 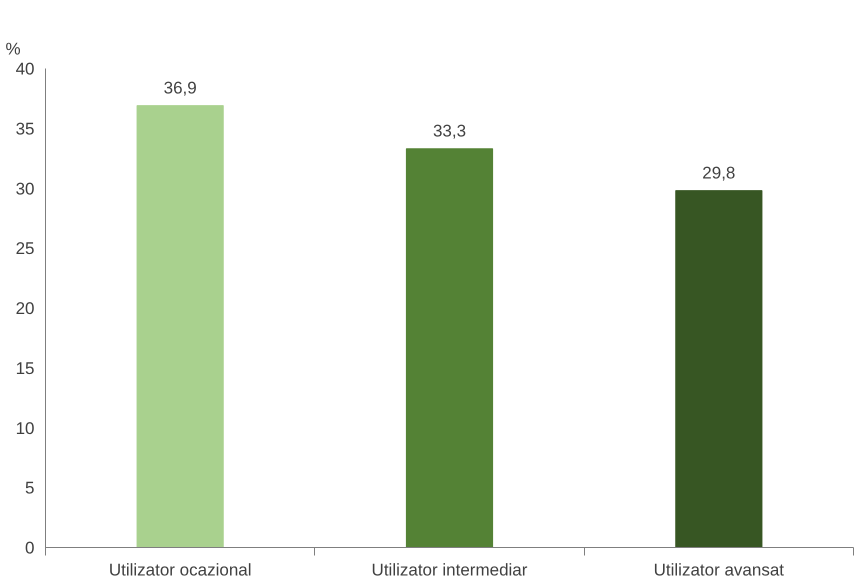 I want to click on y-tick-label: 35, so click(x=25, y=128).